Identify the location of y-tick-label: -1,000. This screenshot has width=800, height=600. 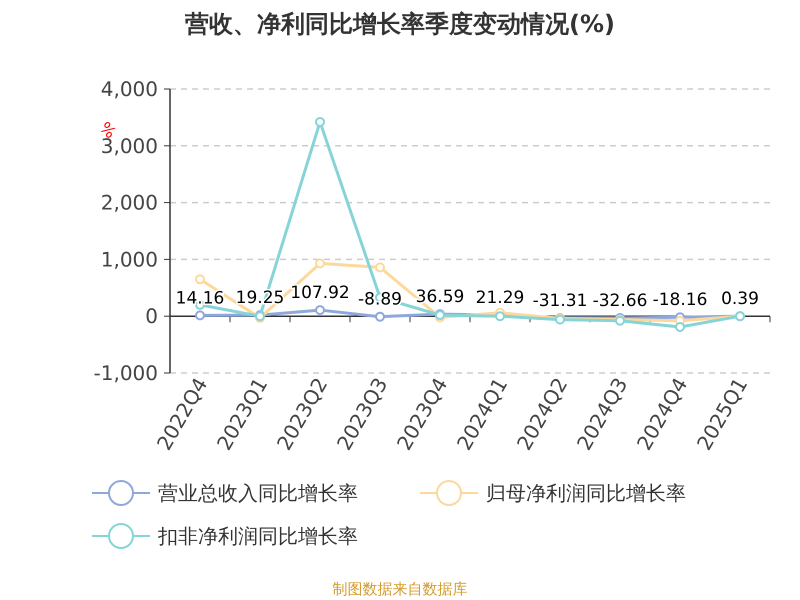
(126, 373).